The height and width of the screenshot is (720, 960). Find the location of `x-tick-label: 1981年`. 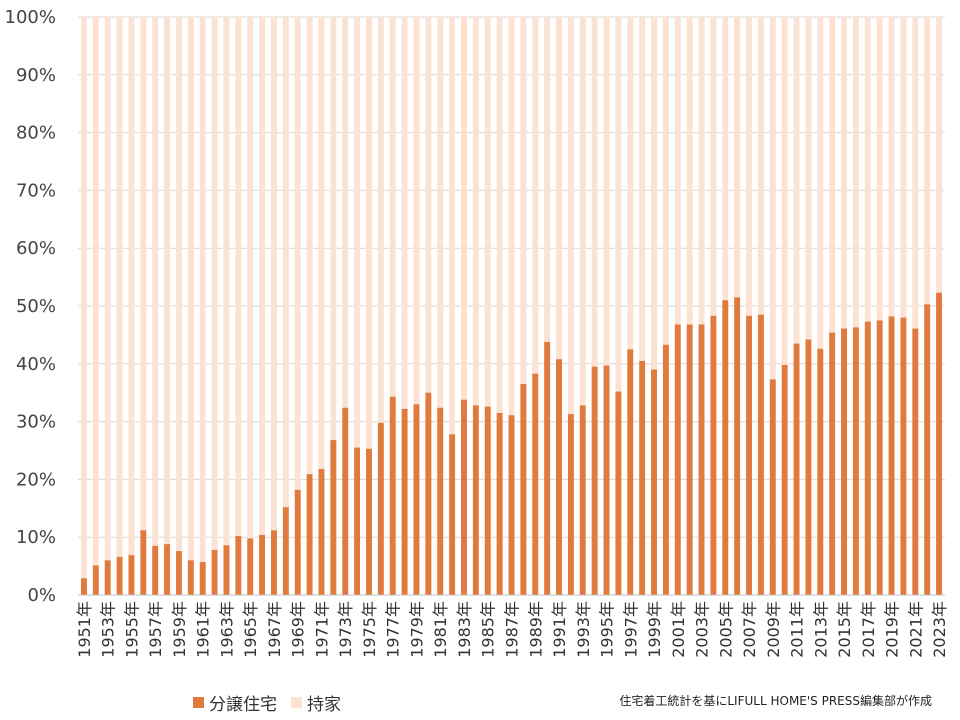

x-tick-label: 1981年 is located at coordinates (440, 629).